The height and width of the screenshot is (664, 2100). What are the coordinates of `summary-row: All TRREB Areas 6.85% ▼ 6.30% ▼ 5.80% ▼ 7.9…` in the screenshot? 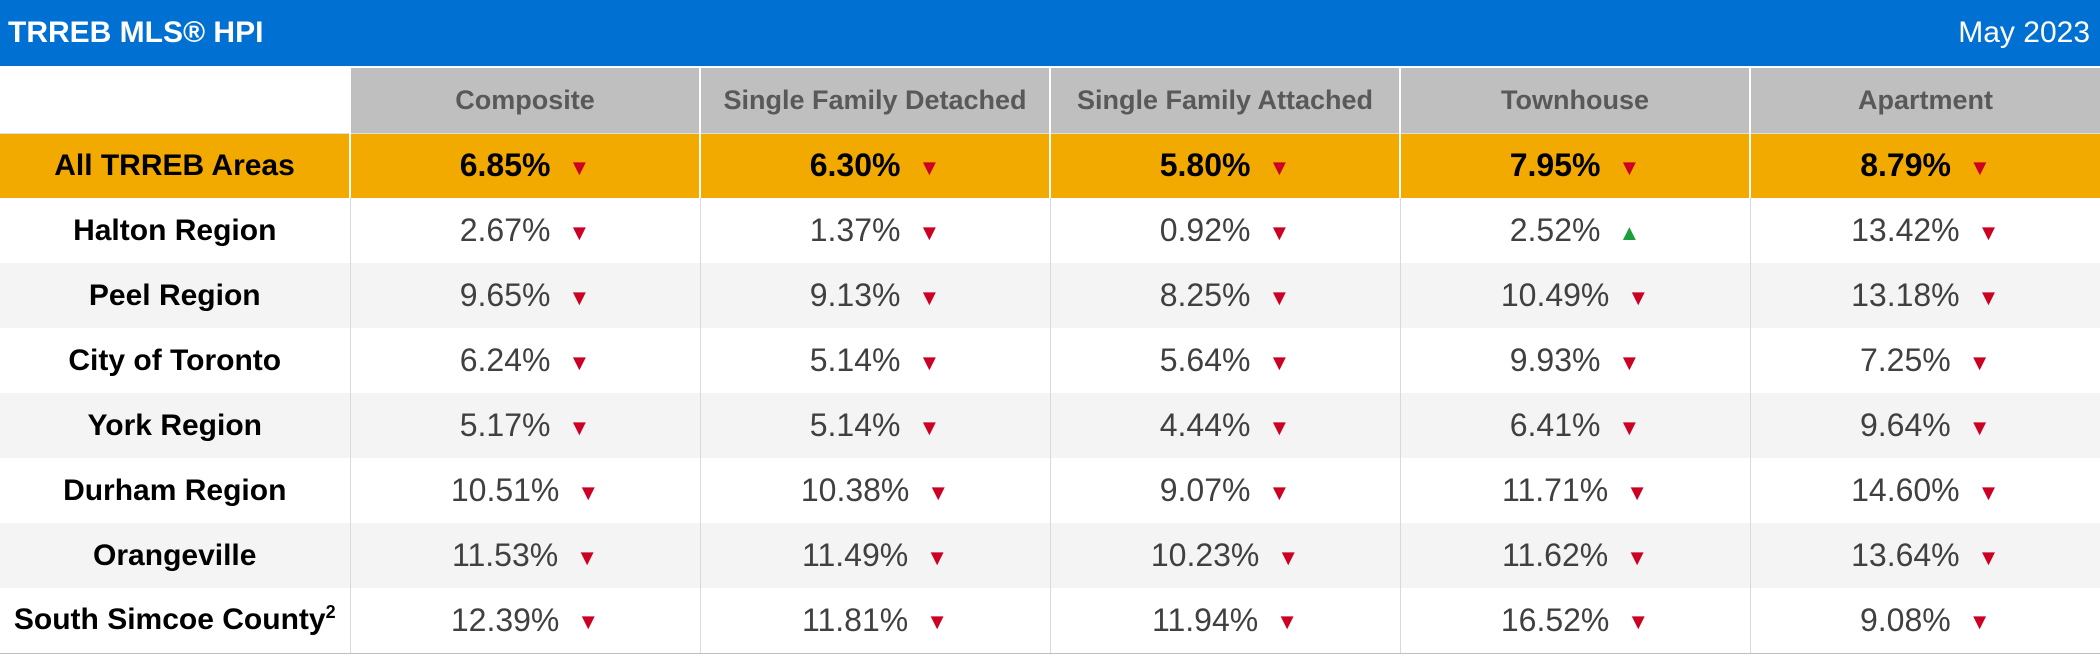 It's located at (1050, 165).